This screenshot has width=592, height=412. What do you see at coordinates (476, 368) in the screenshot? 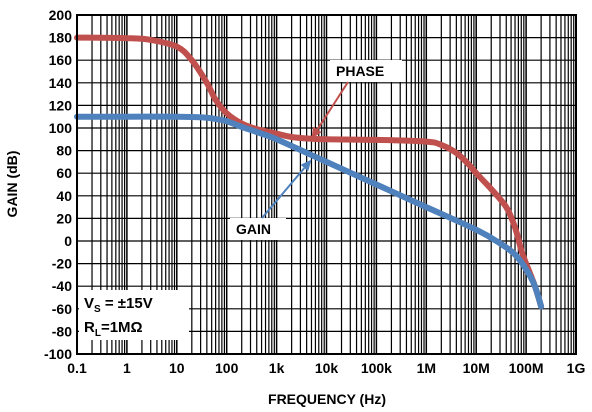
I see `x-tick-label: 10M` at bounding box center [476, 368].